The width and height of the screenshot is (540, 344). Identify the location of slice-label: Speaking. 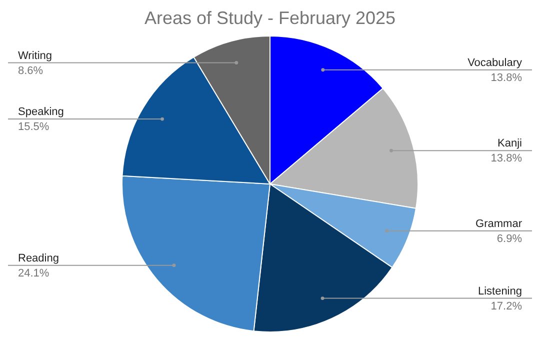
(41, 112).